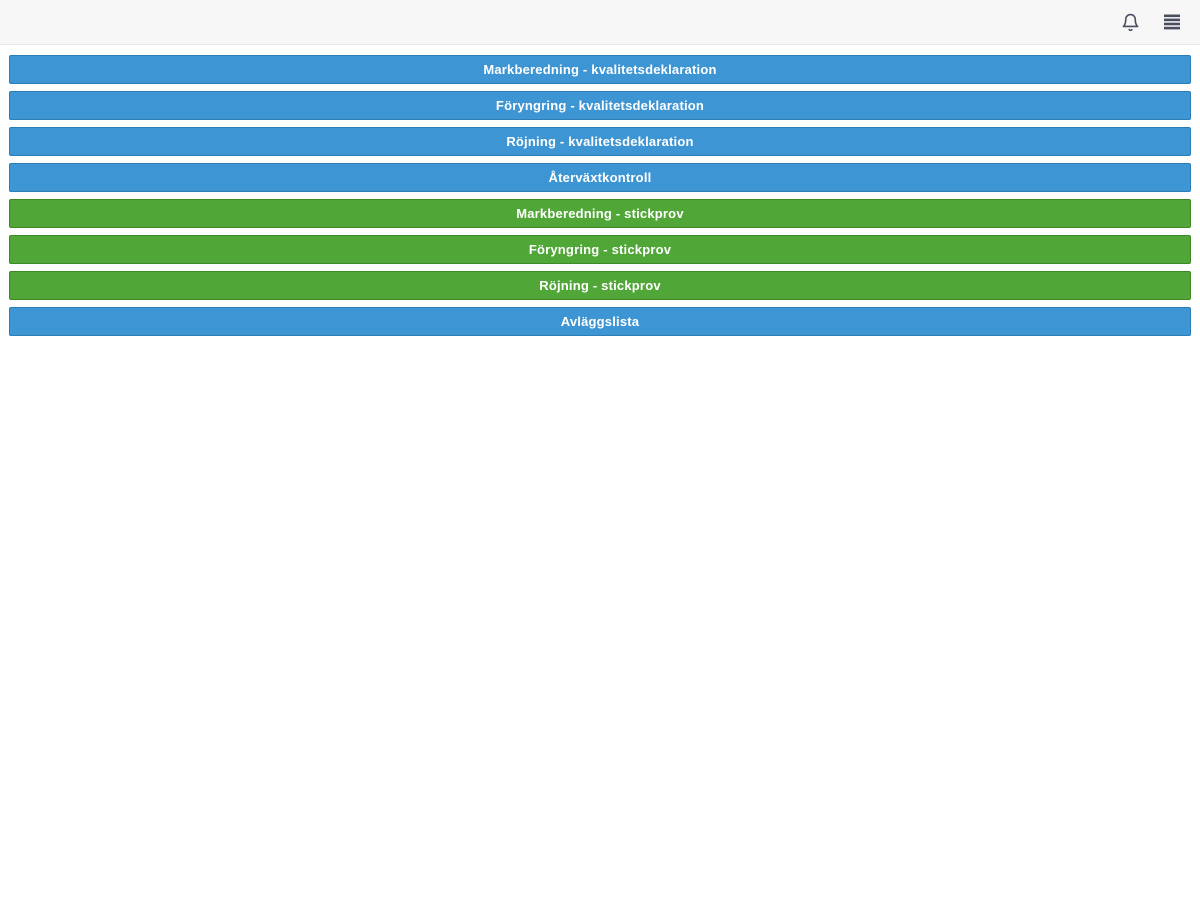  I want to click on button-label: Återväxtkontroll, so click(600, 177).